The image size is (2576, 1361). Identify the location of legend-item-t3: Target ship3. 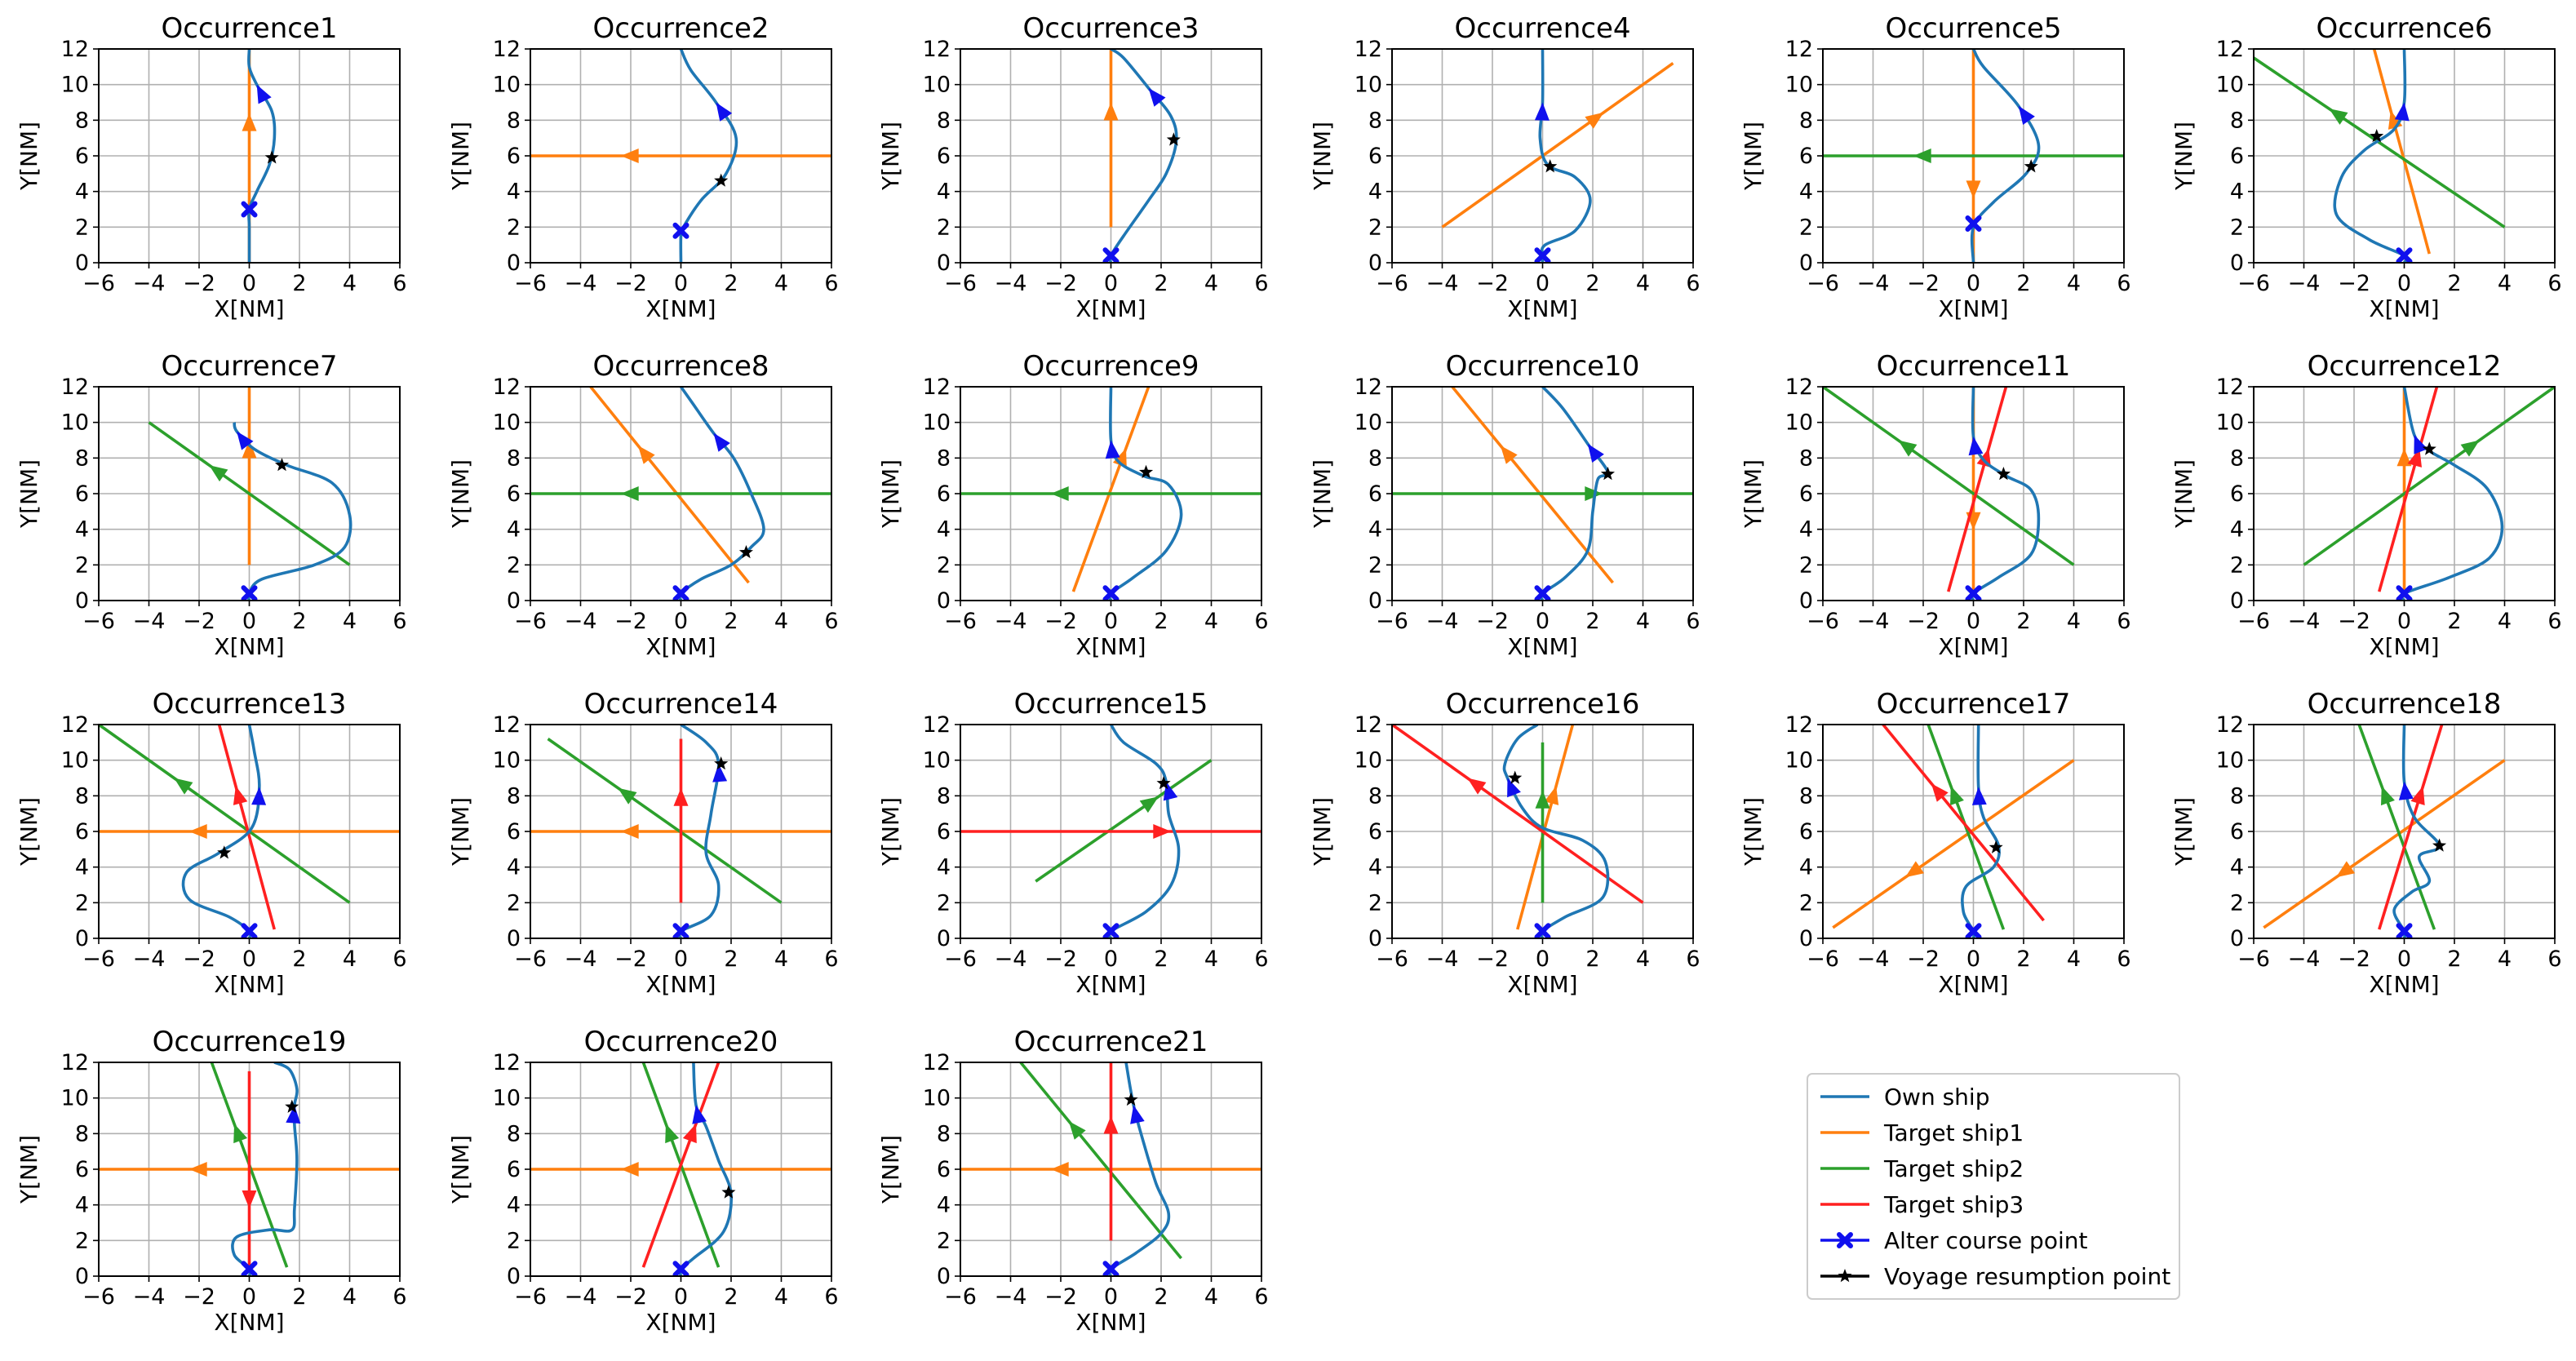
(1922, 1205).